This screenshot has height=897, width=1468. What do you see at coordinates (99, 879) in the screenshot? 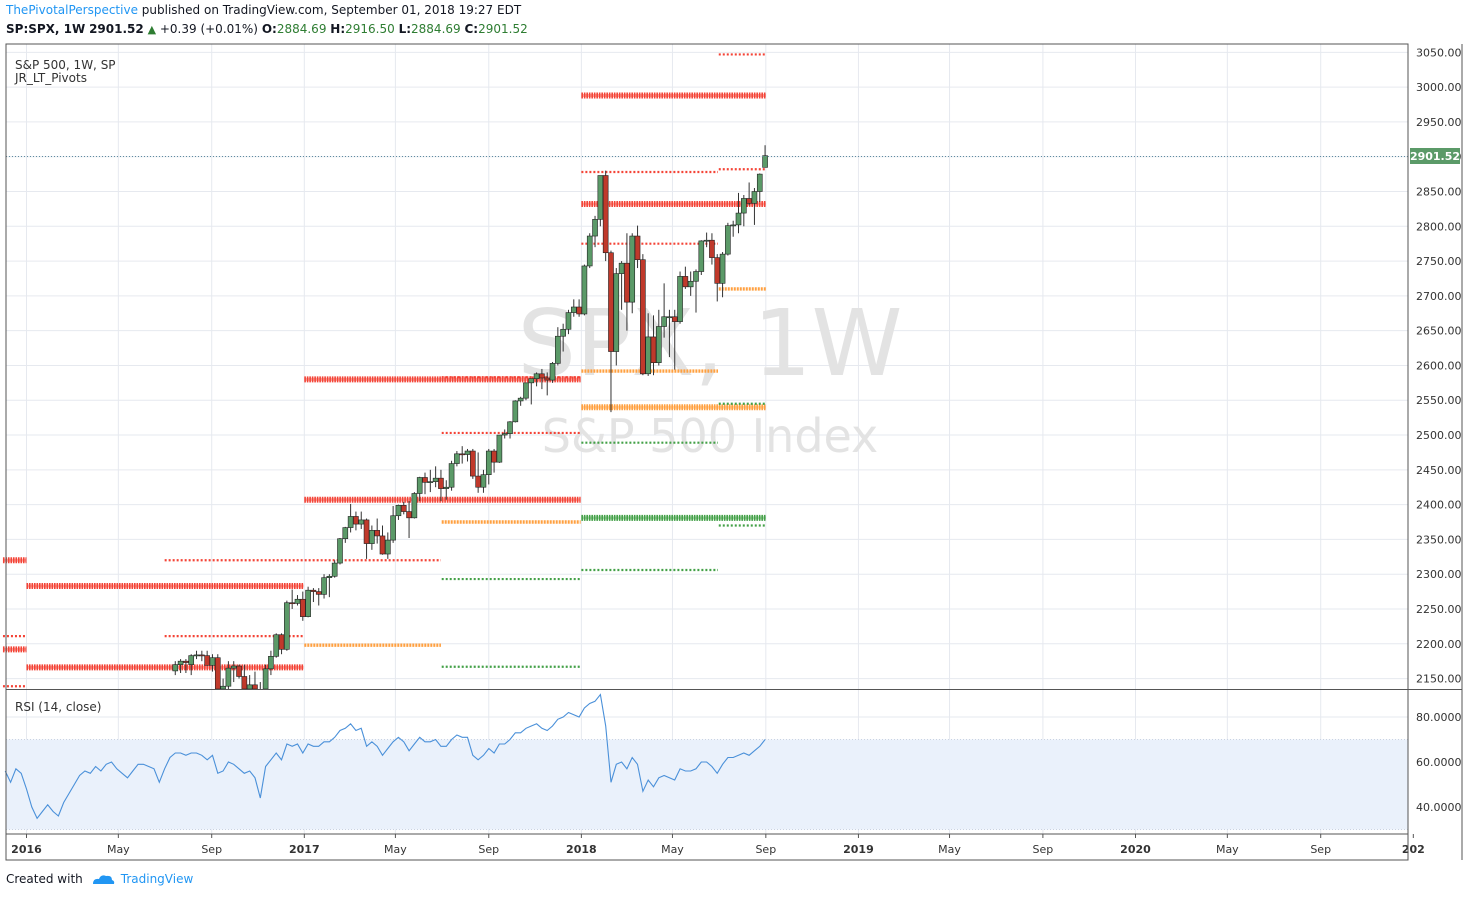
I see `footer: Created with TradingView` at bounding box center [99, 879].